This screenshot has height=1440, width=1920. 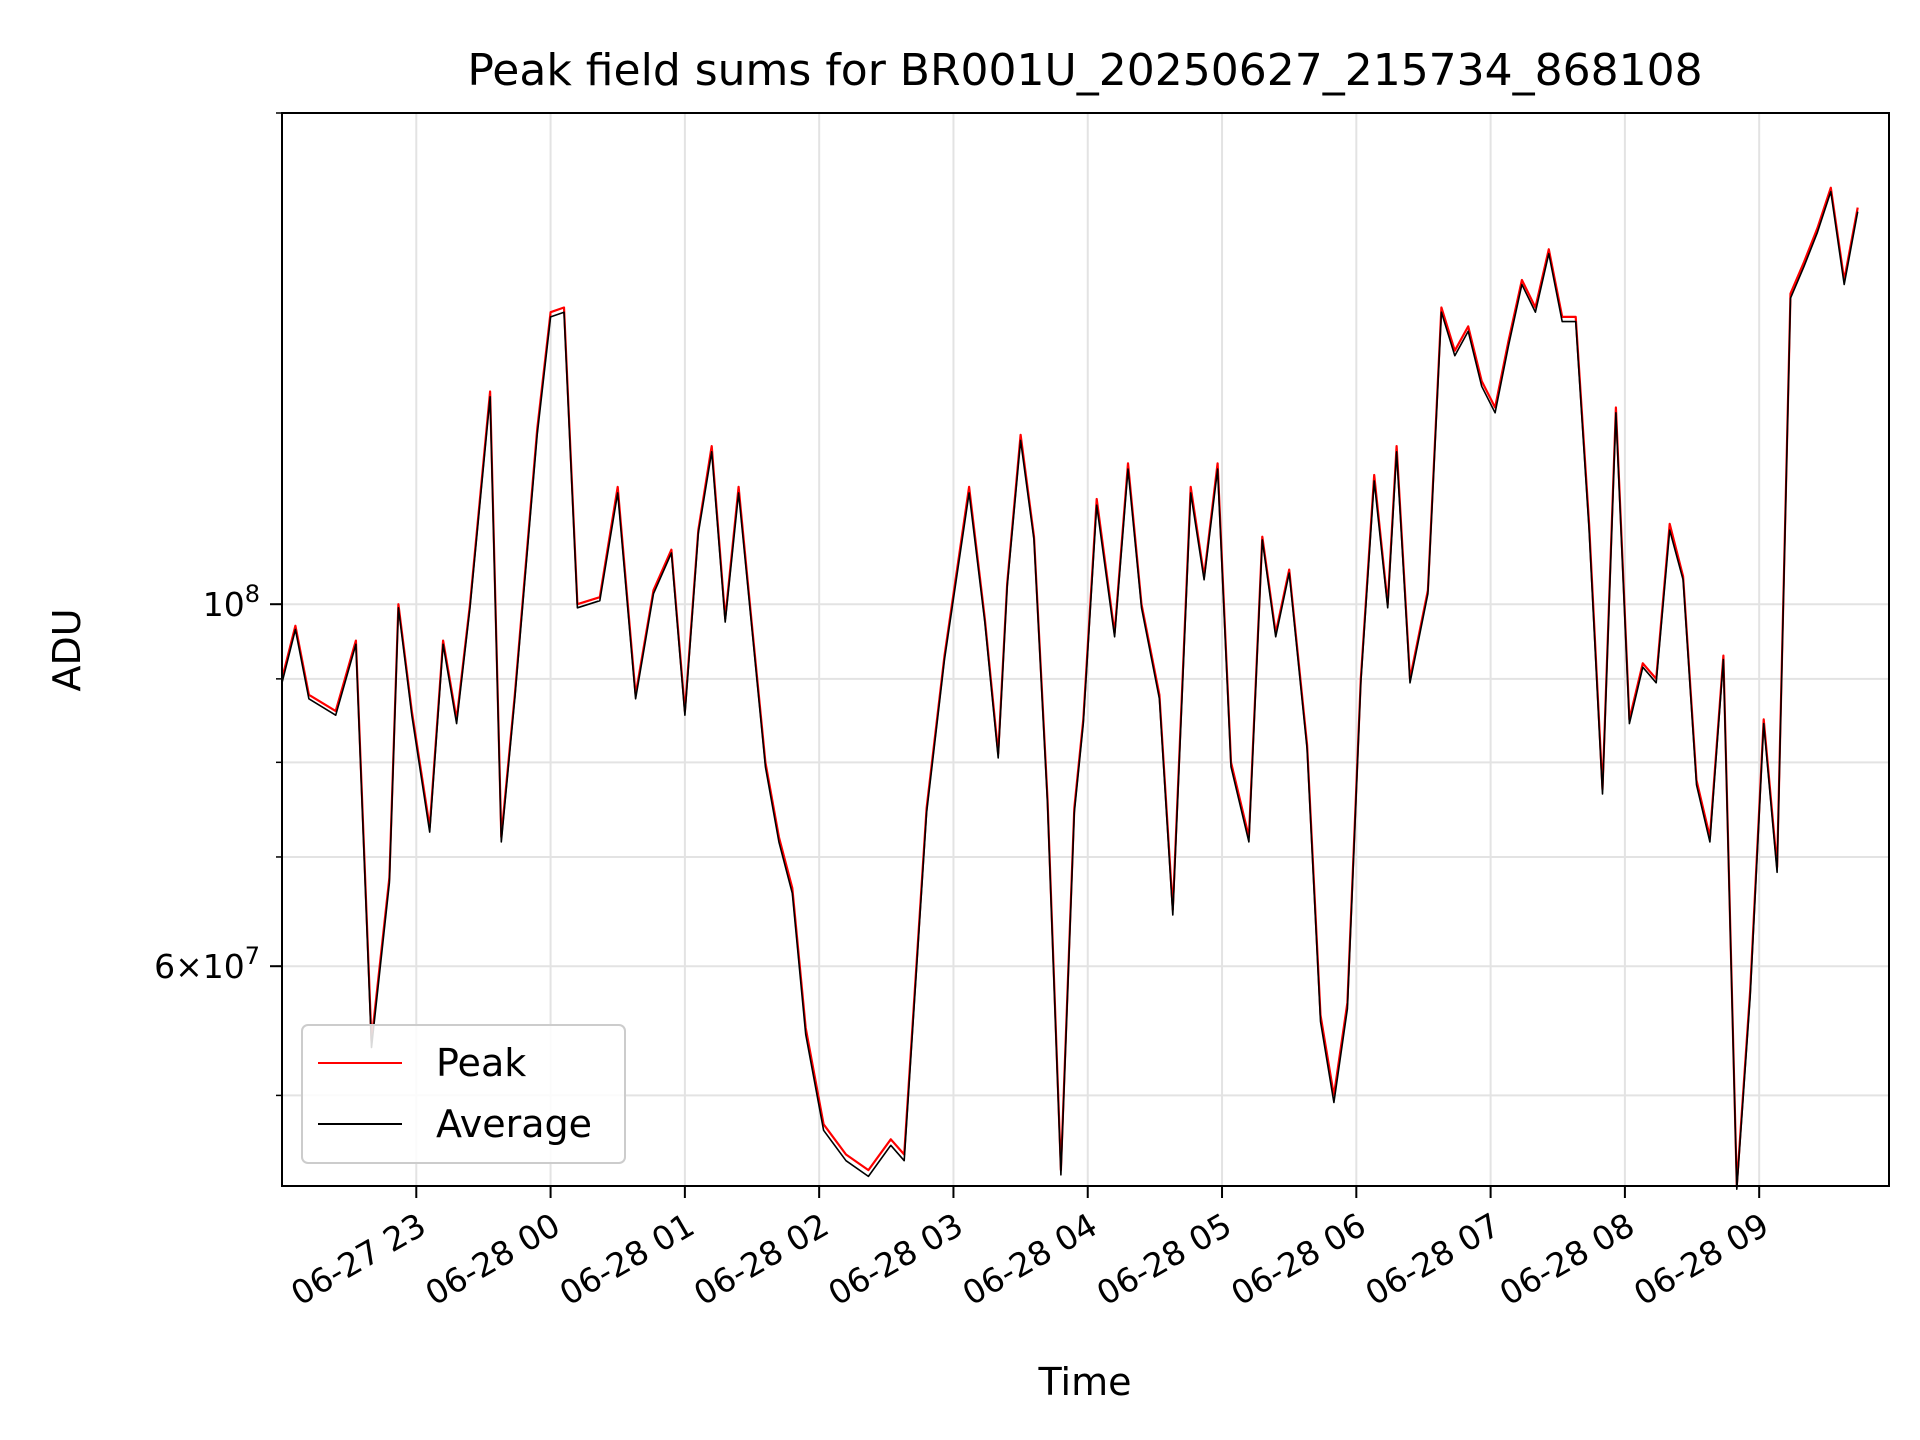 What do you see at coordinates (1085, 1382) in the screenshot?
I see `x-axis-label: Time` at bounding box center [1085, 1382].